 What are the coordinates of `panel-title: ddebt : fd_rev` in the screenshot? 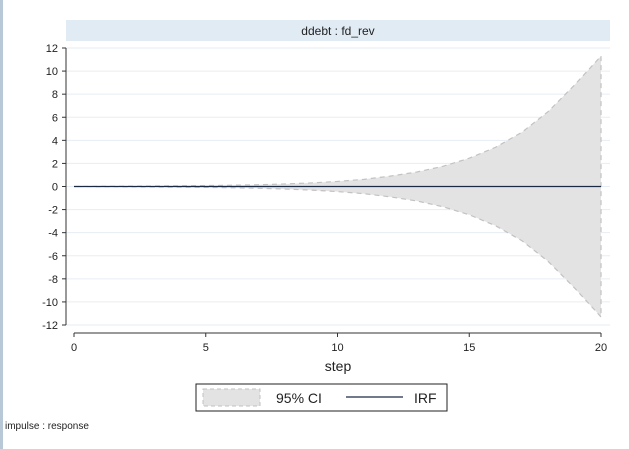 It's located at (337, 31).